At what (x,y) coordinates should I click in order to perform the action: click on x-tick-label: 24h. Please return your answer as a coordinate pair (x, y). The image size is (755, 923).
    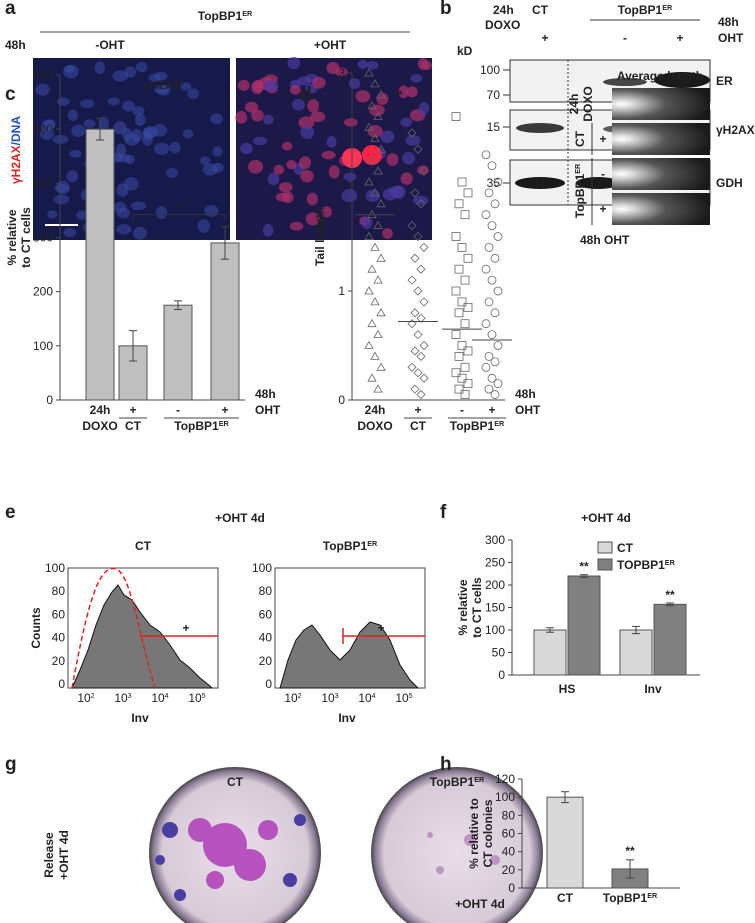
    Looking at the image, I should click on (375, 410).